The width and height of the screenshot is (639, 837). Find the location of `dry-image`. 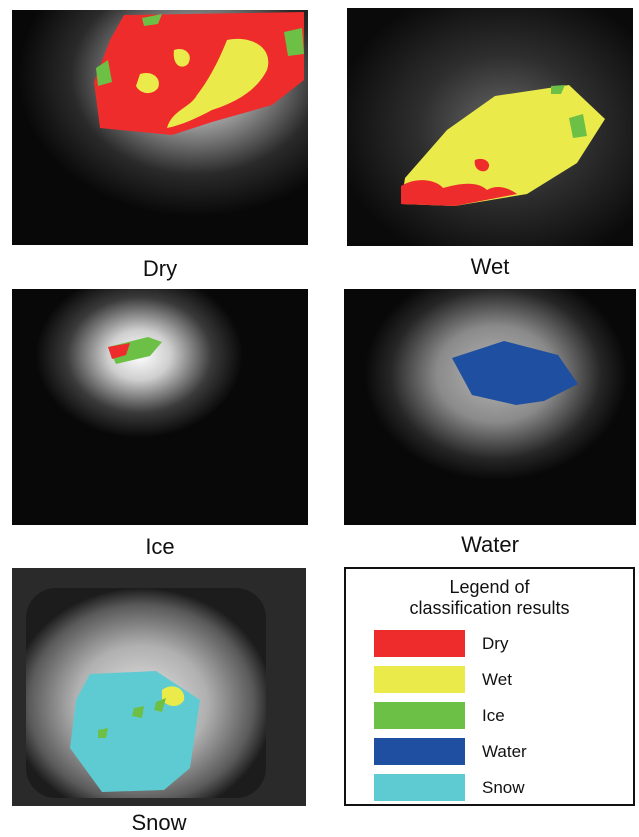

dry-image is located at coordinates (160, 127).